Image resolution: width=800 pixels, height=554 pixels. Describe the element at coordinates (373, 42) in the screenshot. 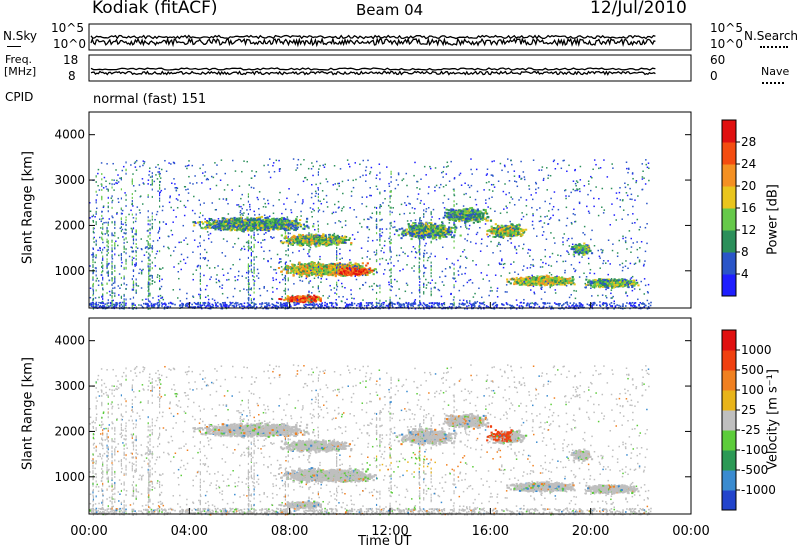

I see `nsky-line` at that location.